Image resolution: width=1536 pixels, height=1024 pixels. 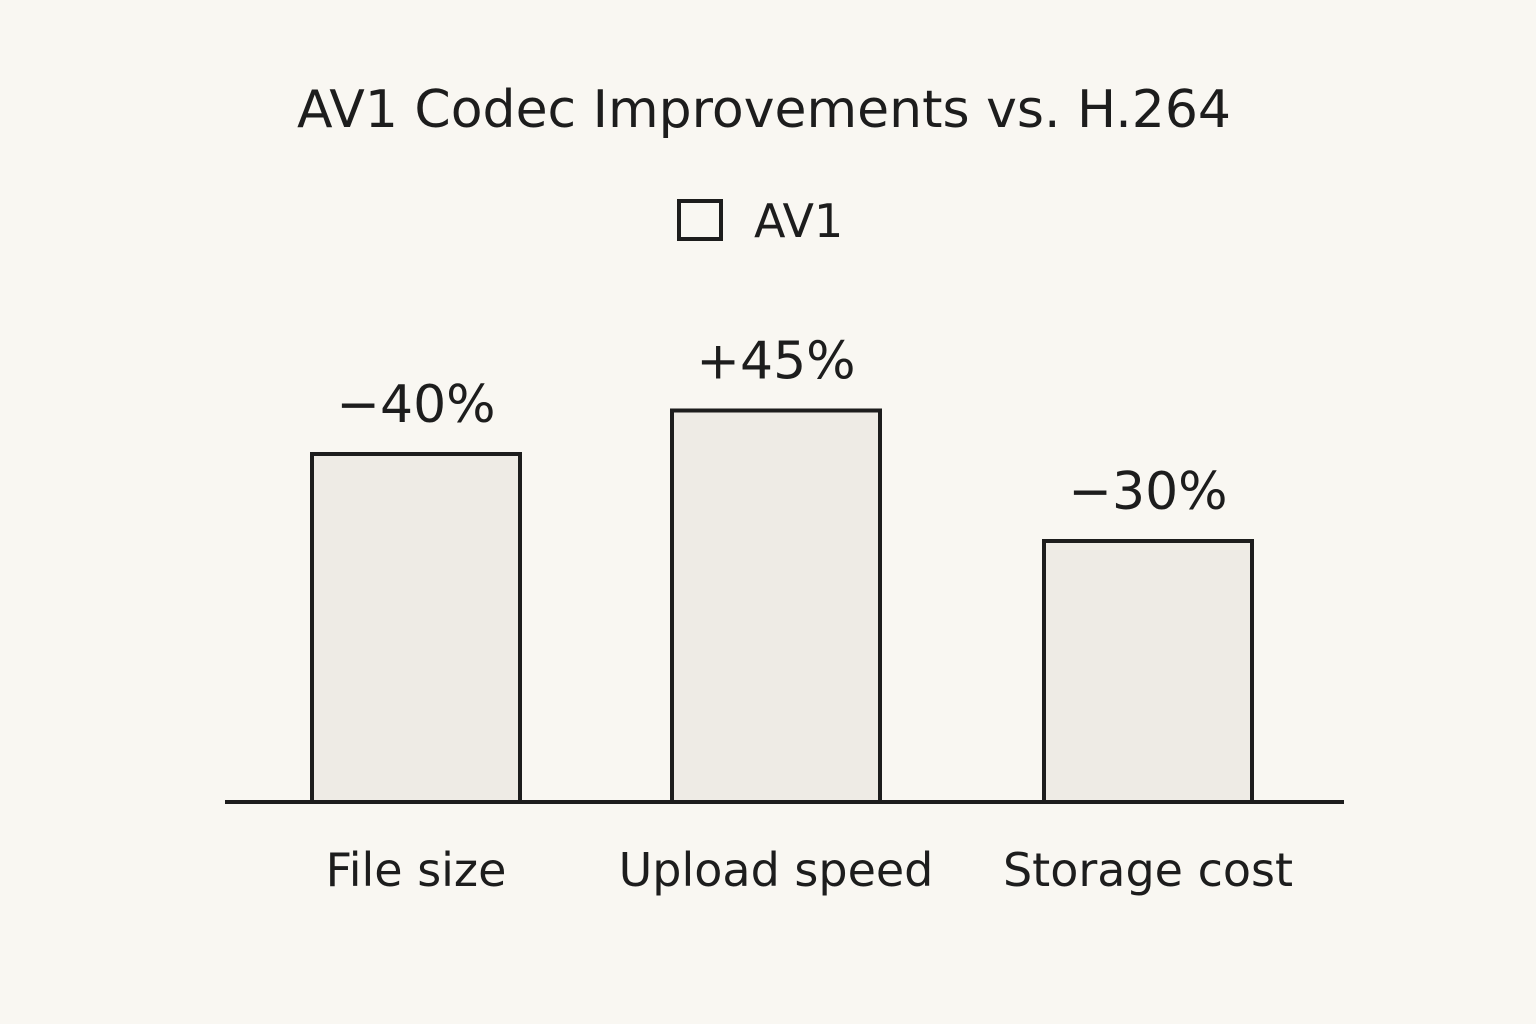 I want to click on value-labels-group: −40% +45% −30%, so click(x=781, y=427).